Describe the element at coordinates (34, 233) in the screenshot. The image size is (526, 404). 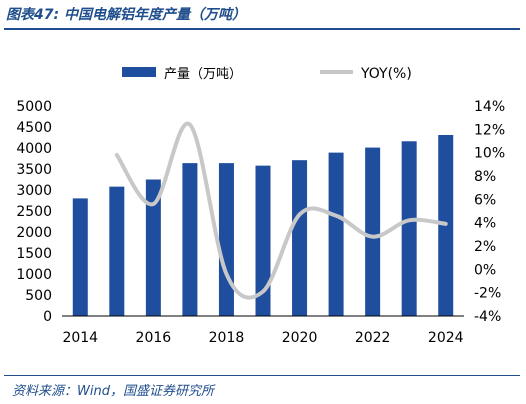
I see `y-left-tick-label: 2000` at that location.